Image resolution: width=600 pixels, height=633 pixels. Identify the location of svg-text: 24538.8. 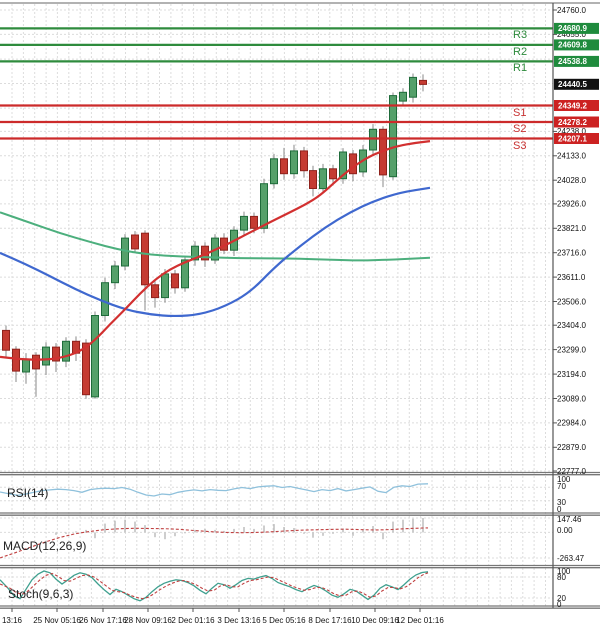
(572, 61).